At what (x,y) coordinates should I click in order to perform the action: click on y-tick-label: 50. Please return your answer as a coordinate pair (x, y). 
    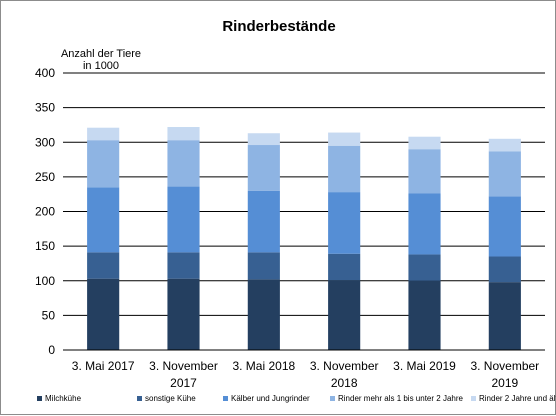
    Looking at the image, I should click on (49, 315).